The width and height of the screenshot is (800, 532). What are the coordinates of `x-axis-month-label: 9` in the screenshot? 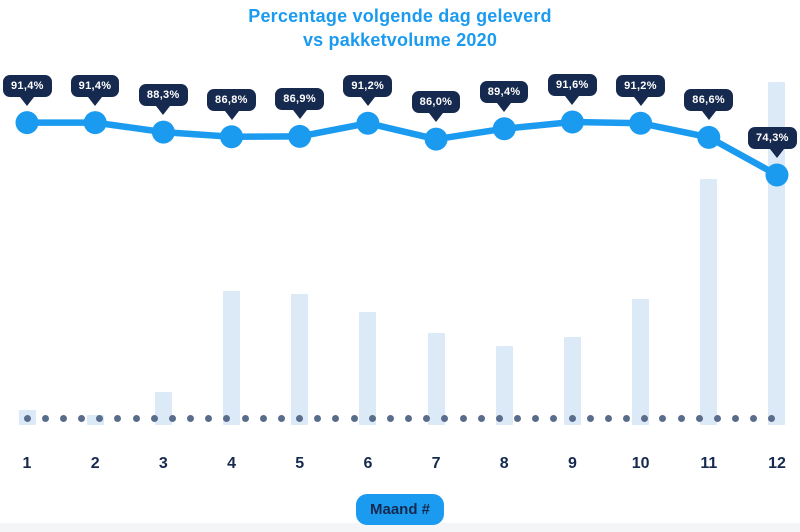 It's located at (572, 463).